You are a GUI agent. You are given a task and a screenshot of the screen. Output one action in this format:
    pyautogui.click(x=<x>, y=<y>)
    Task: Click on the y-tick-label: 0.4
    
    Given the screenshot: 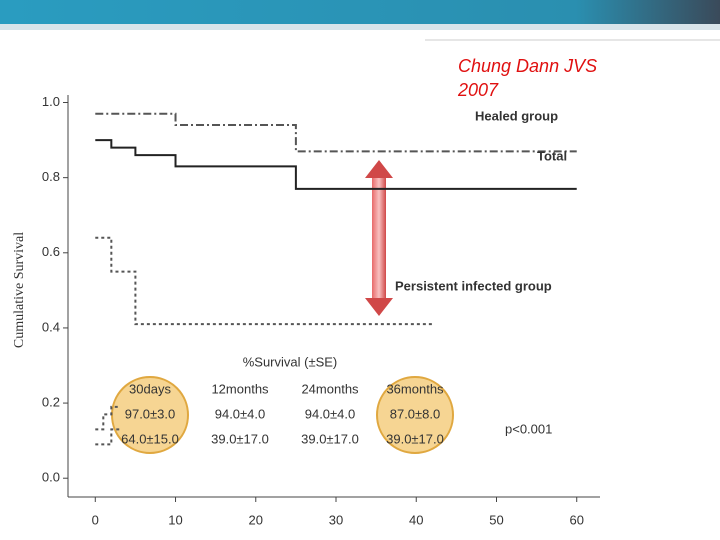 What is the action you would take?
    pyautogui.click(x=51, y=326)
    